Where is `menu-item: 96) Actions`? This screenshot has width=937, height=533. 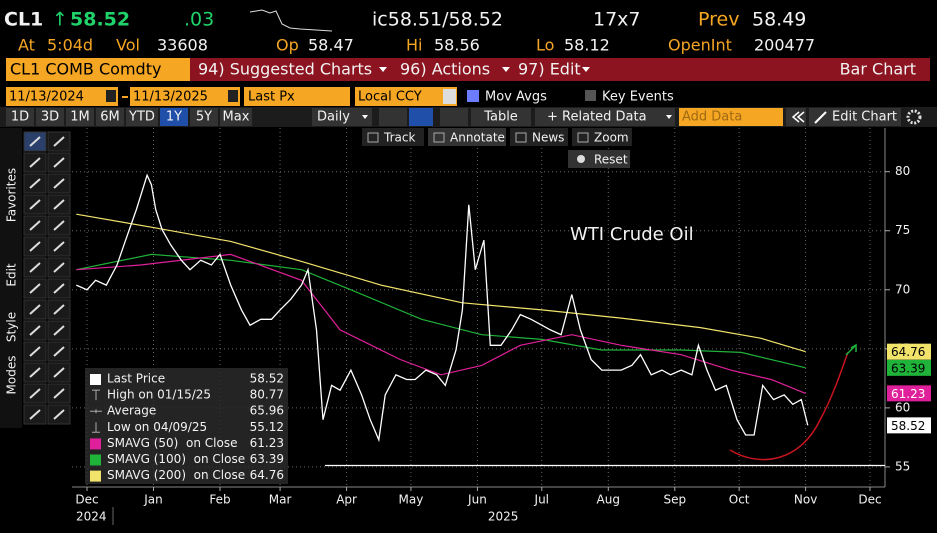 menu-item: 96) Actions is located at coordinates (445, 69).